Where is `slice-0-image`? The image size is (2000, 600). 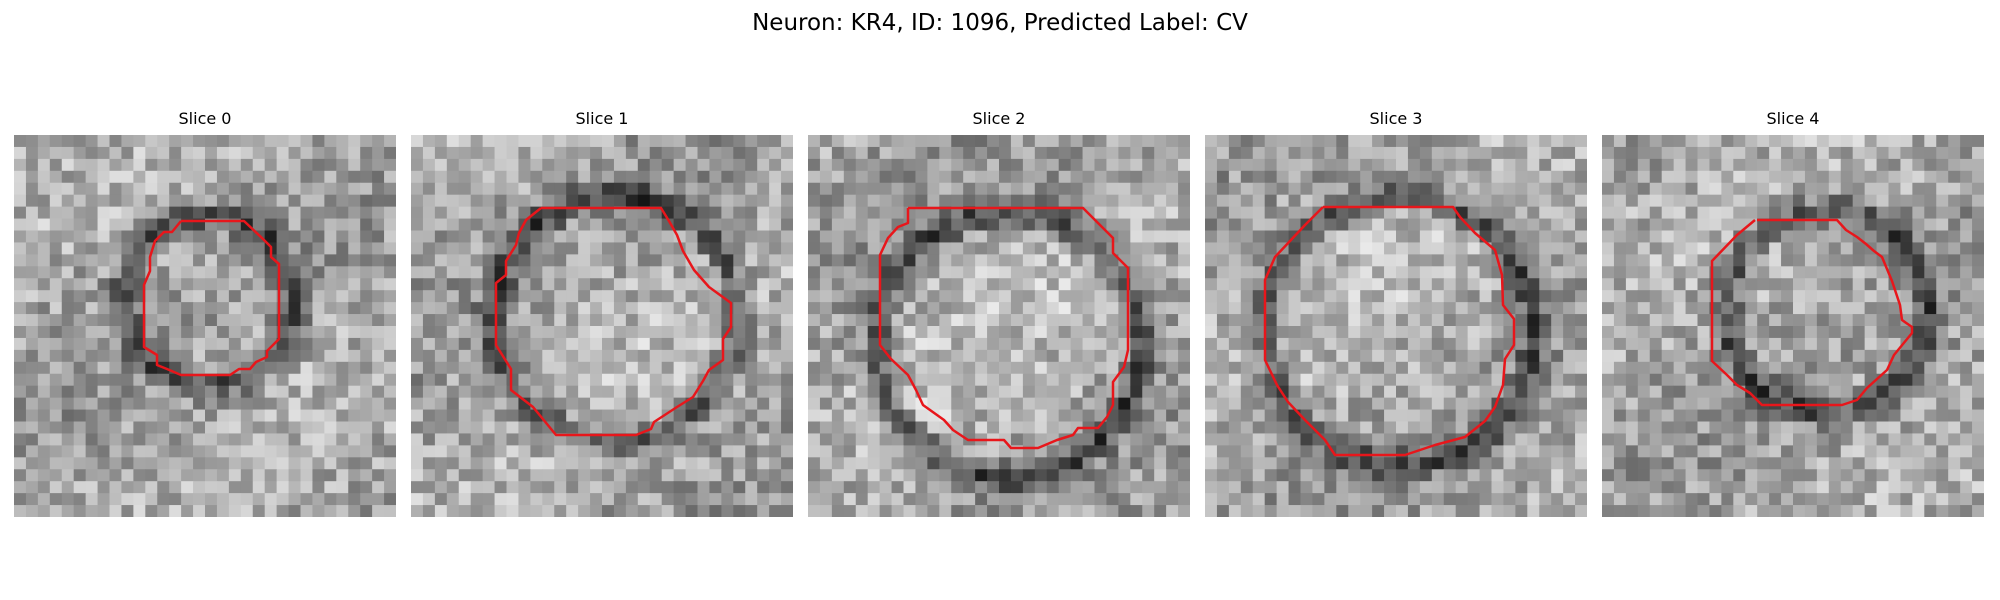
slice-0-image is located at coordinates (205, 326).